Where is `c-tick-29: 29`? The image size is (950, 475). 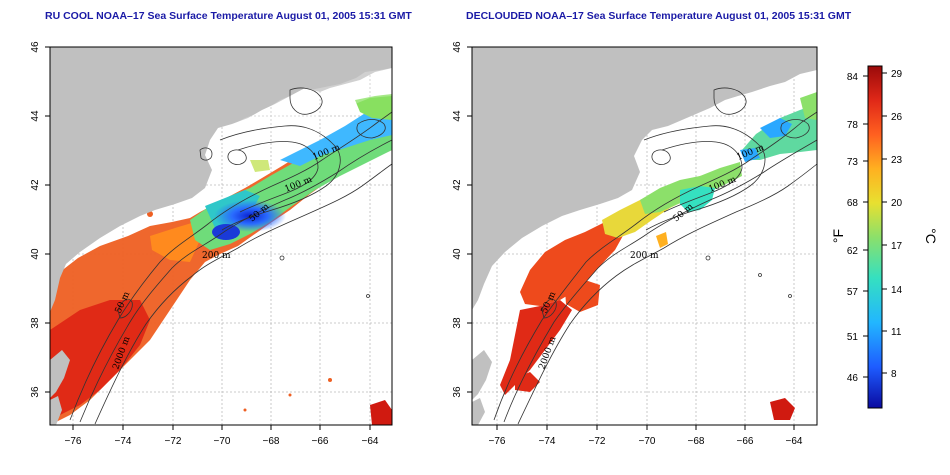 c-tick-29: 29 is located at coordinates (897, 74).